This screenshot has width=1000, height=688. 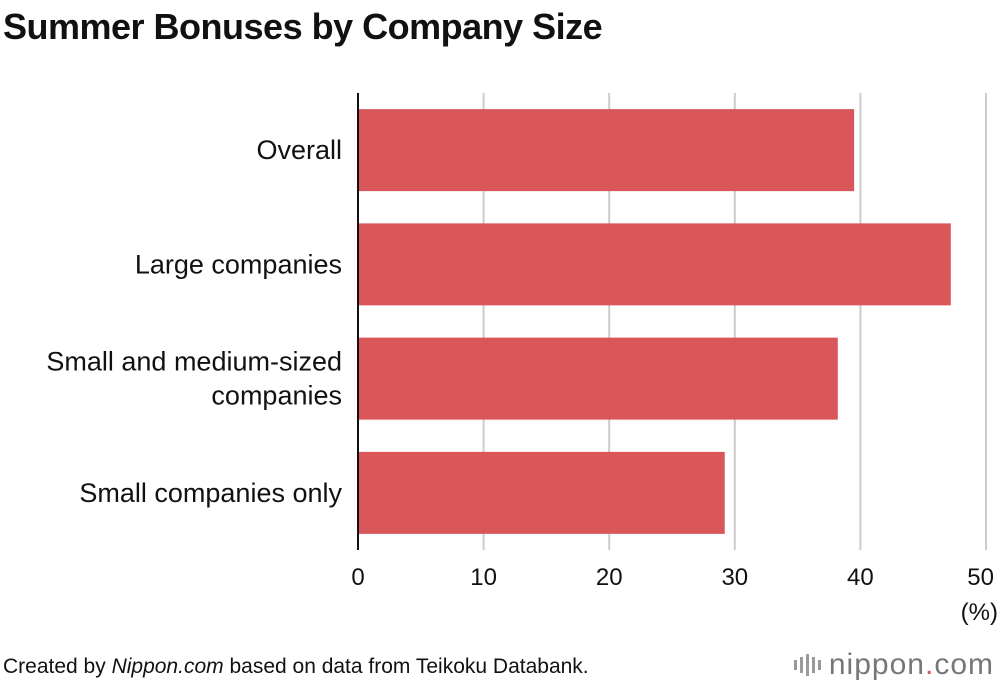 I want to click on category-label: Overall, so click(x=299, y=150).